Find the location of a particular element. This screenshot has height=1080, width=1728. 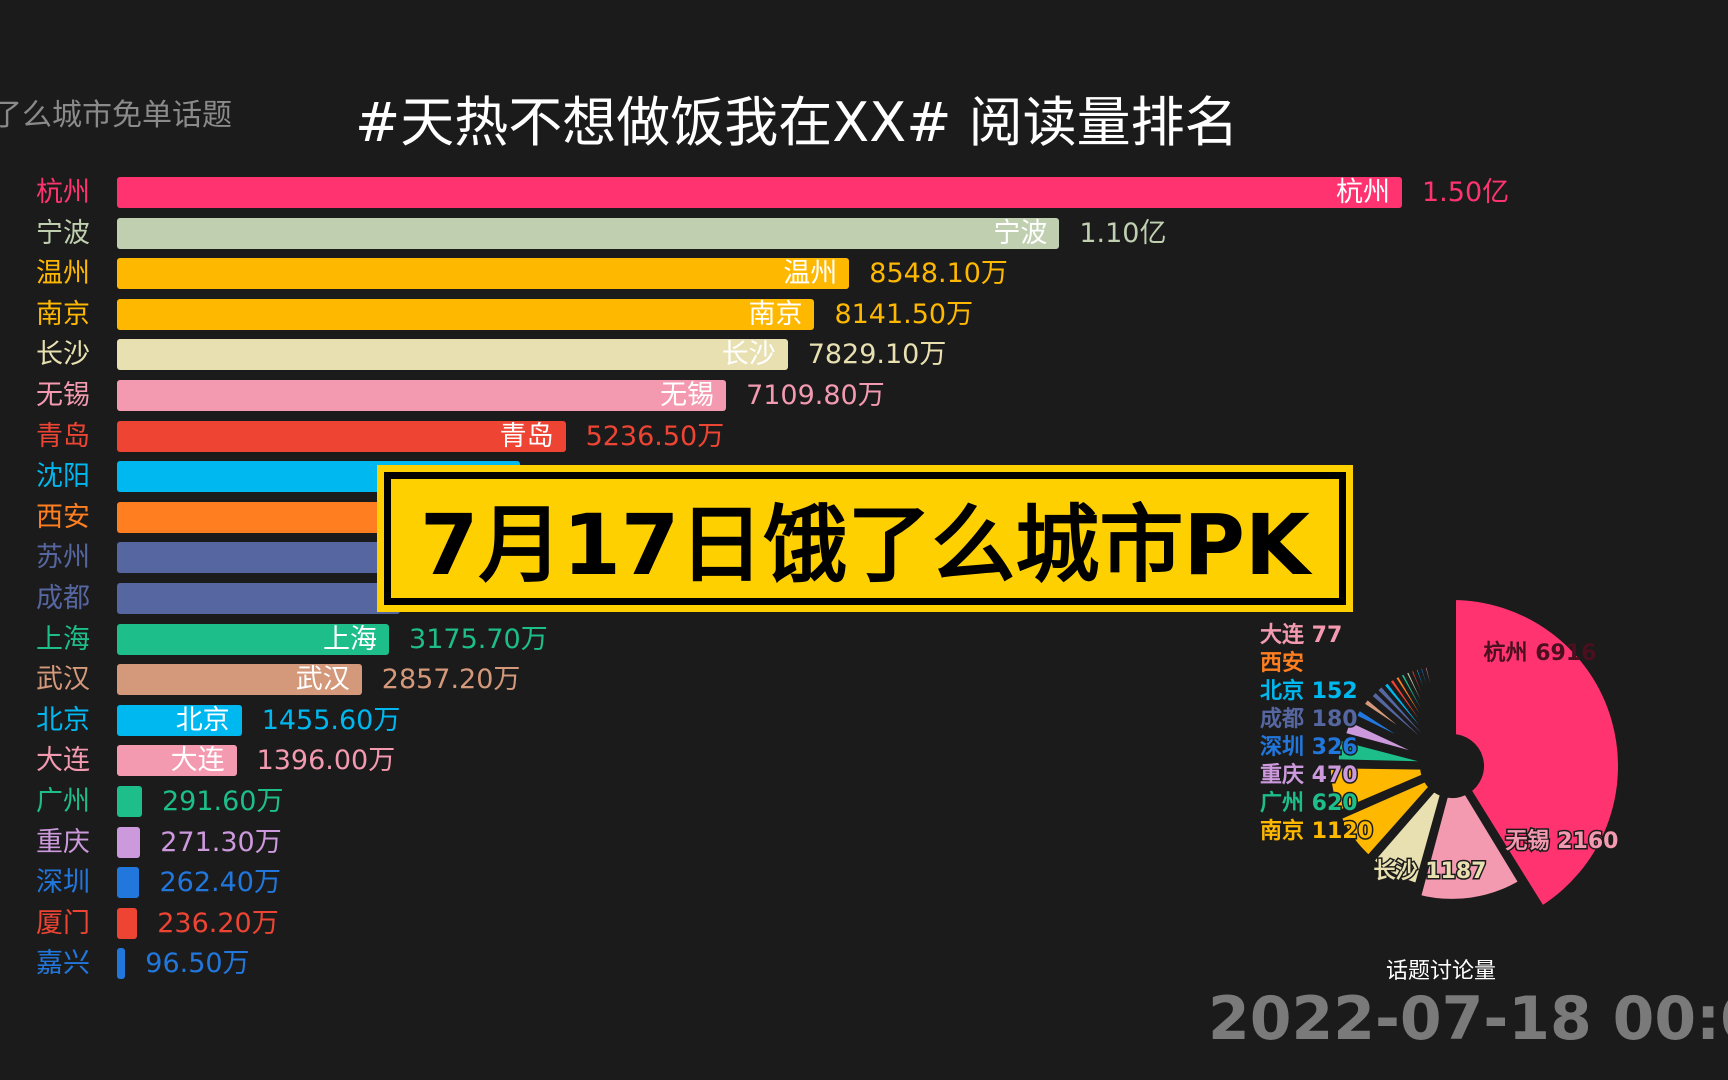

bar-row: 无锡 无锡 7109.80万 is located at coordinates (864, 395).